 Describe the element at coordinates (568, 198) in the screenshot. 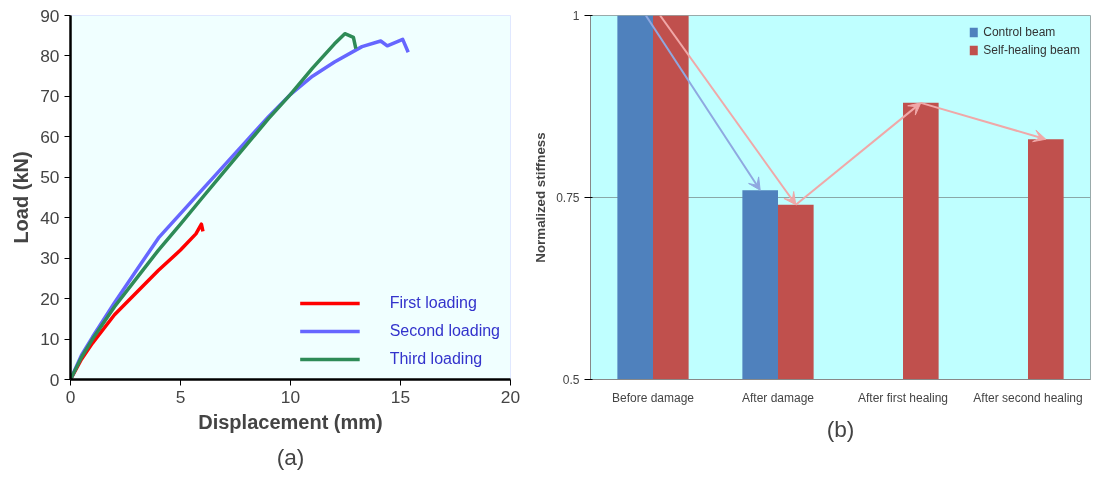

I see `y-tick-label: 0.75` at that location.